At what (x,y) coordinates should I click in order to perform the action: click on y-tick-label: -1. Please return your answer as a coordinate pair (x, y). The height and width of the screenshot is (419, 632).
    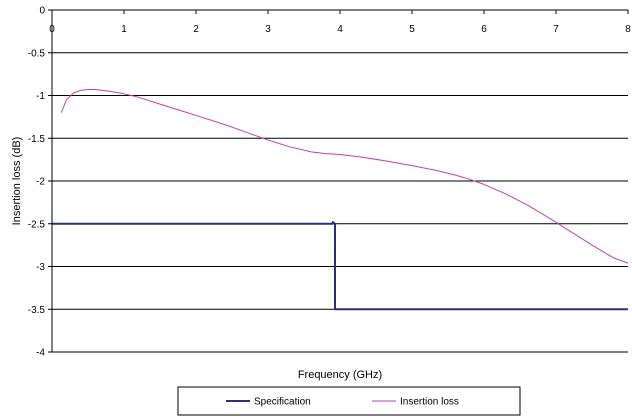
    Looking at the image, I should click on (40, 96).